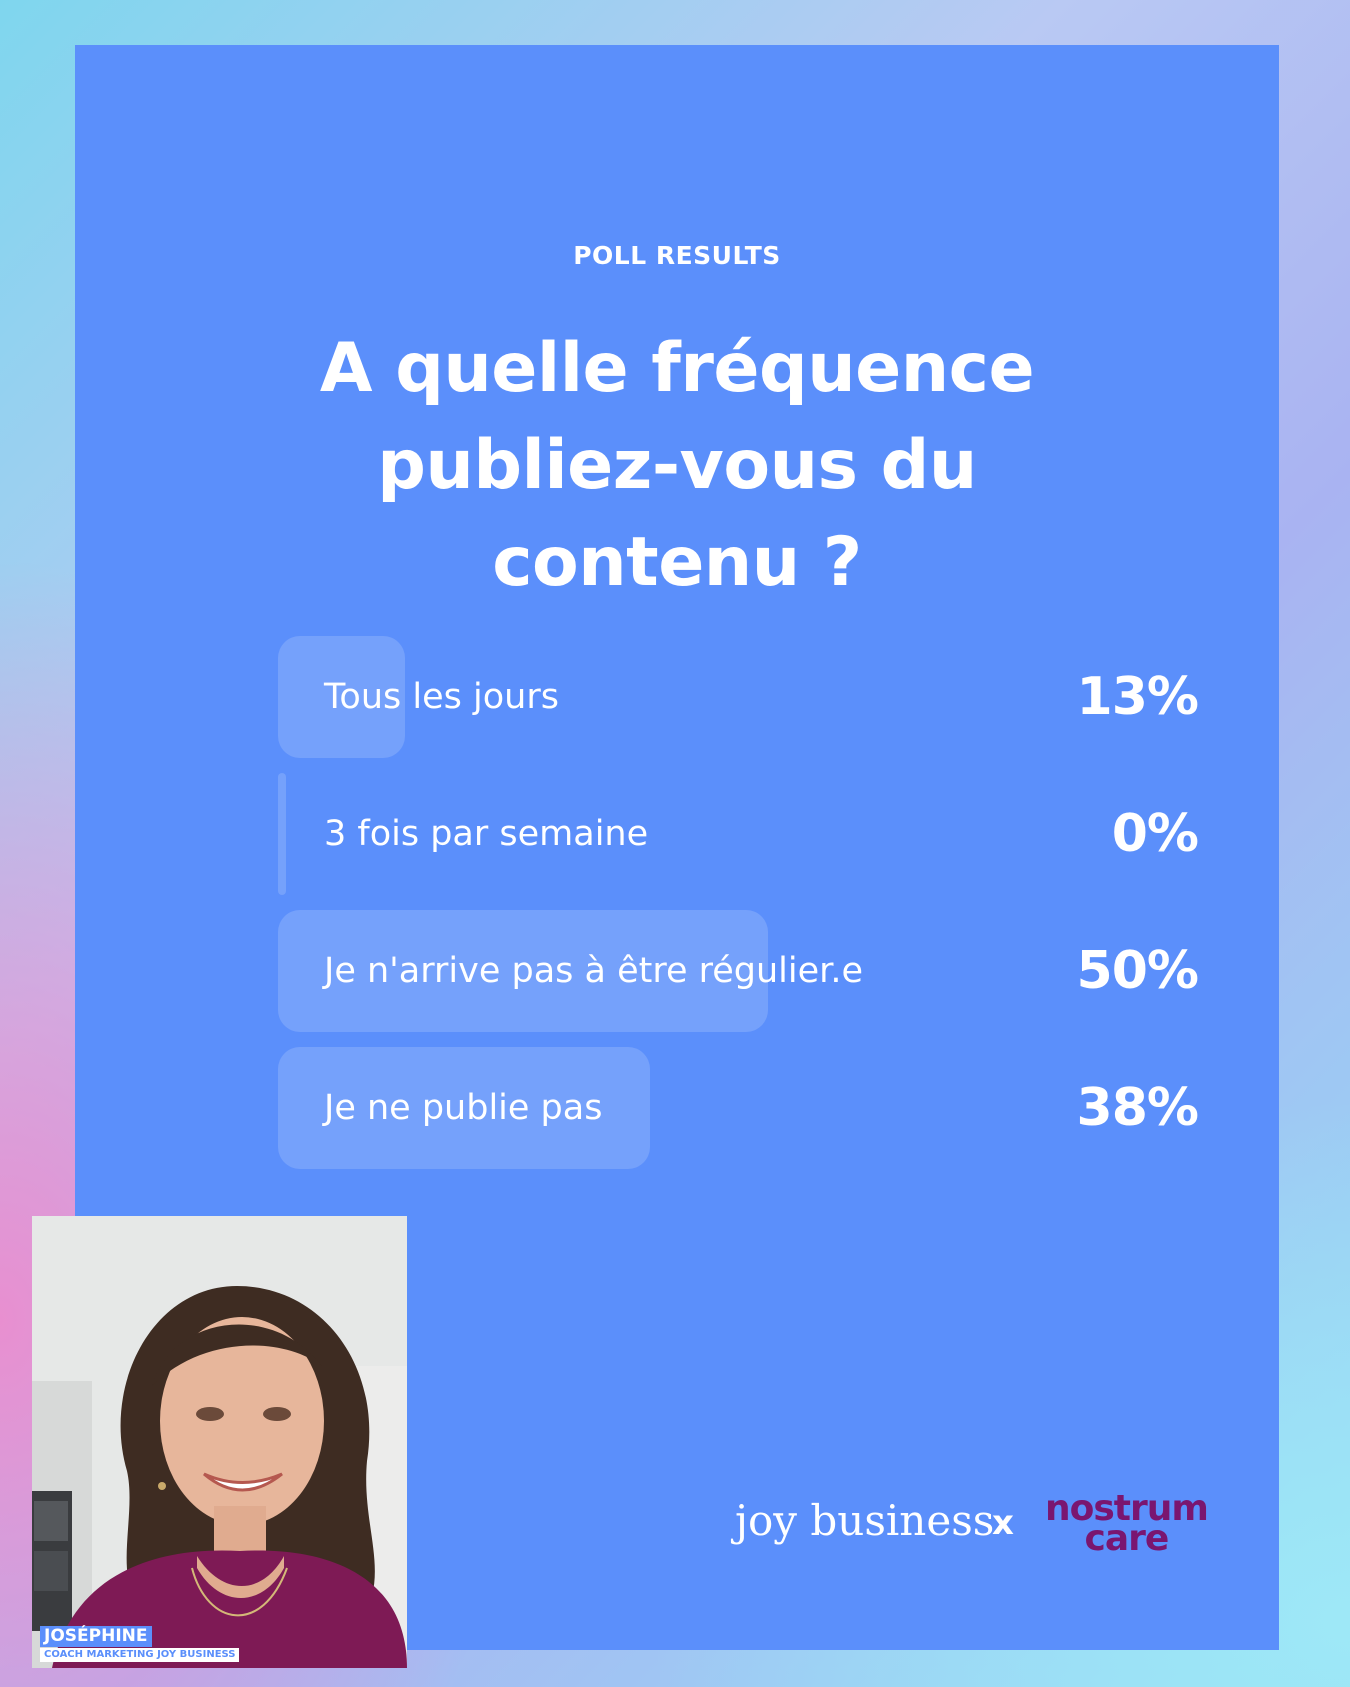 This screenshot has width=1350, height=1687. Describe the element at coordinates (1137, 1108) in the screenshot. I see `option-percent: 38%` at that location.